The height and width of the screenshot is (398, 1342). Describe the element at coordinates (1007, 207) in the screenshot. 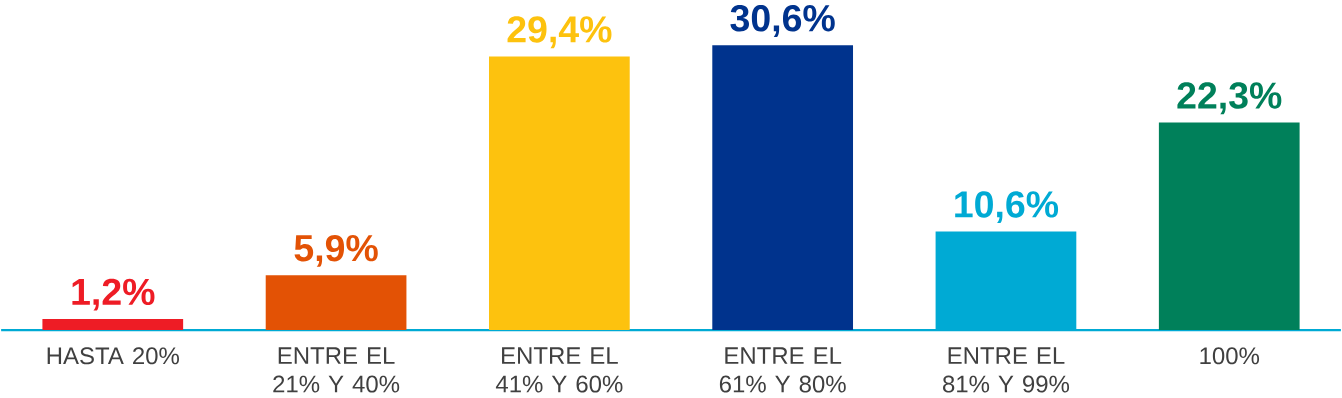

I see `data-label: 10,6%` at that location.